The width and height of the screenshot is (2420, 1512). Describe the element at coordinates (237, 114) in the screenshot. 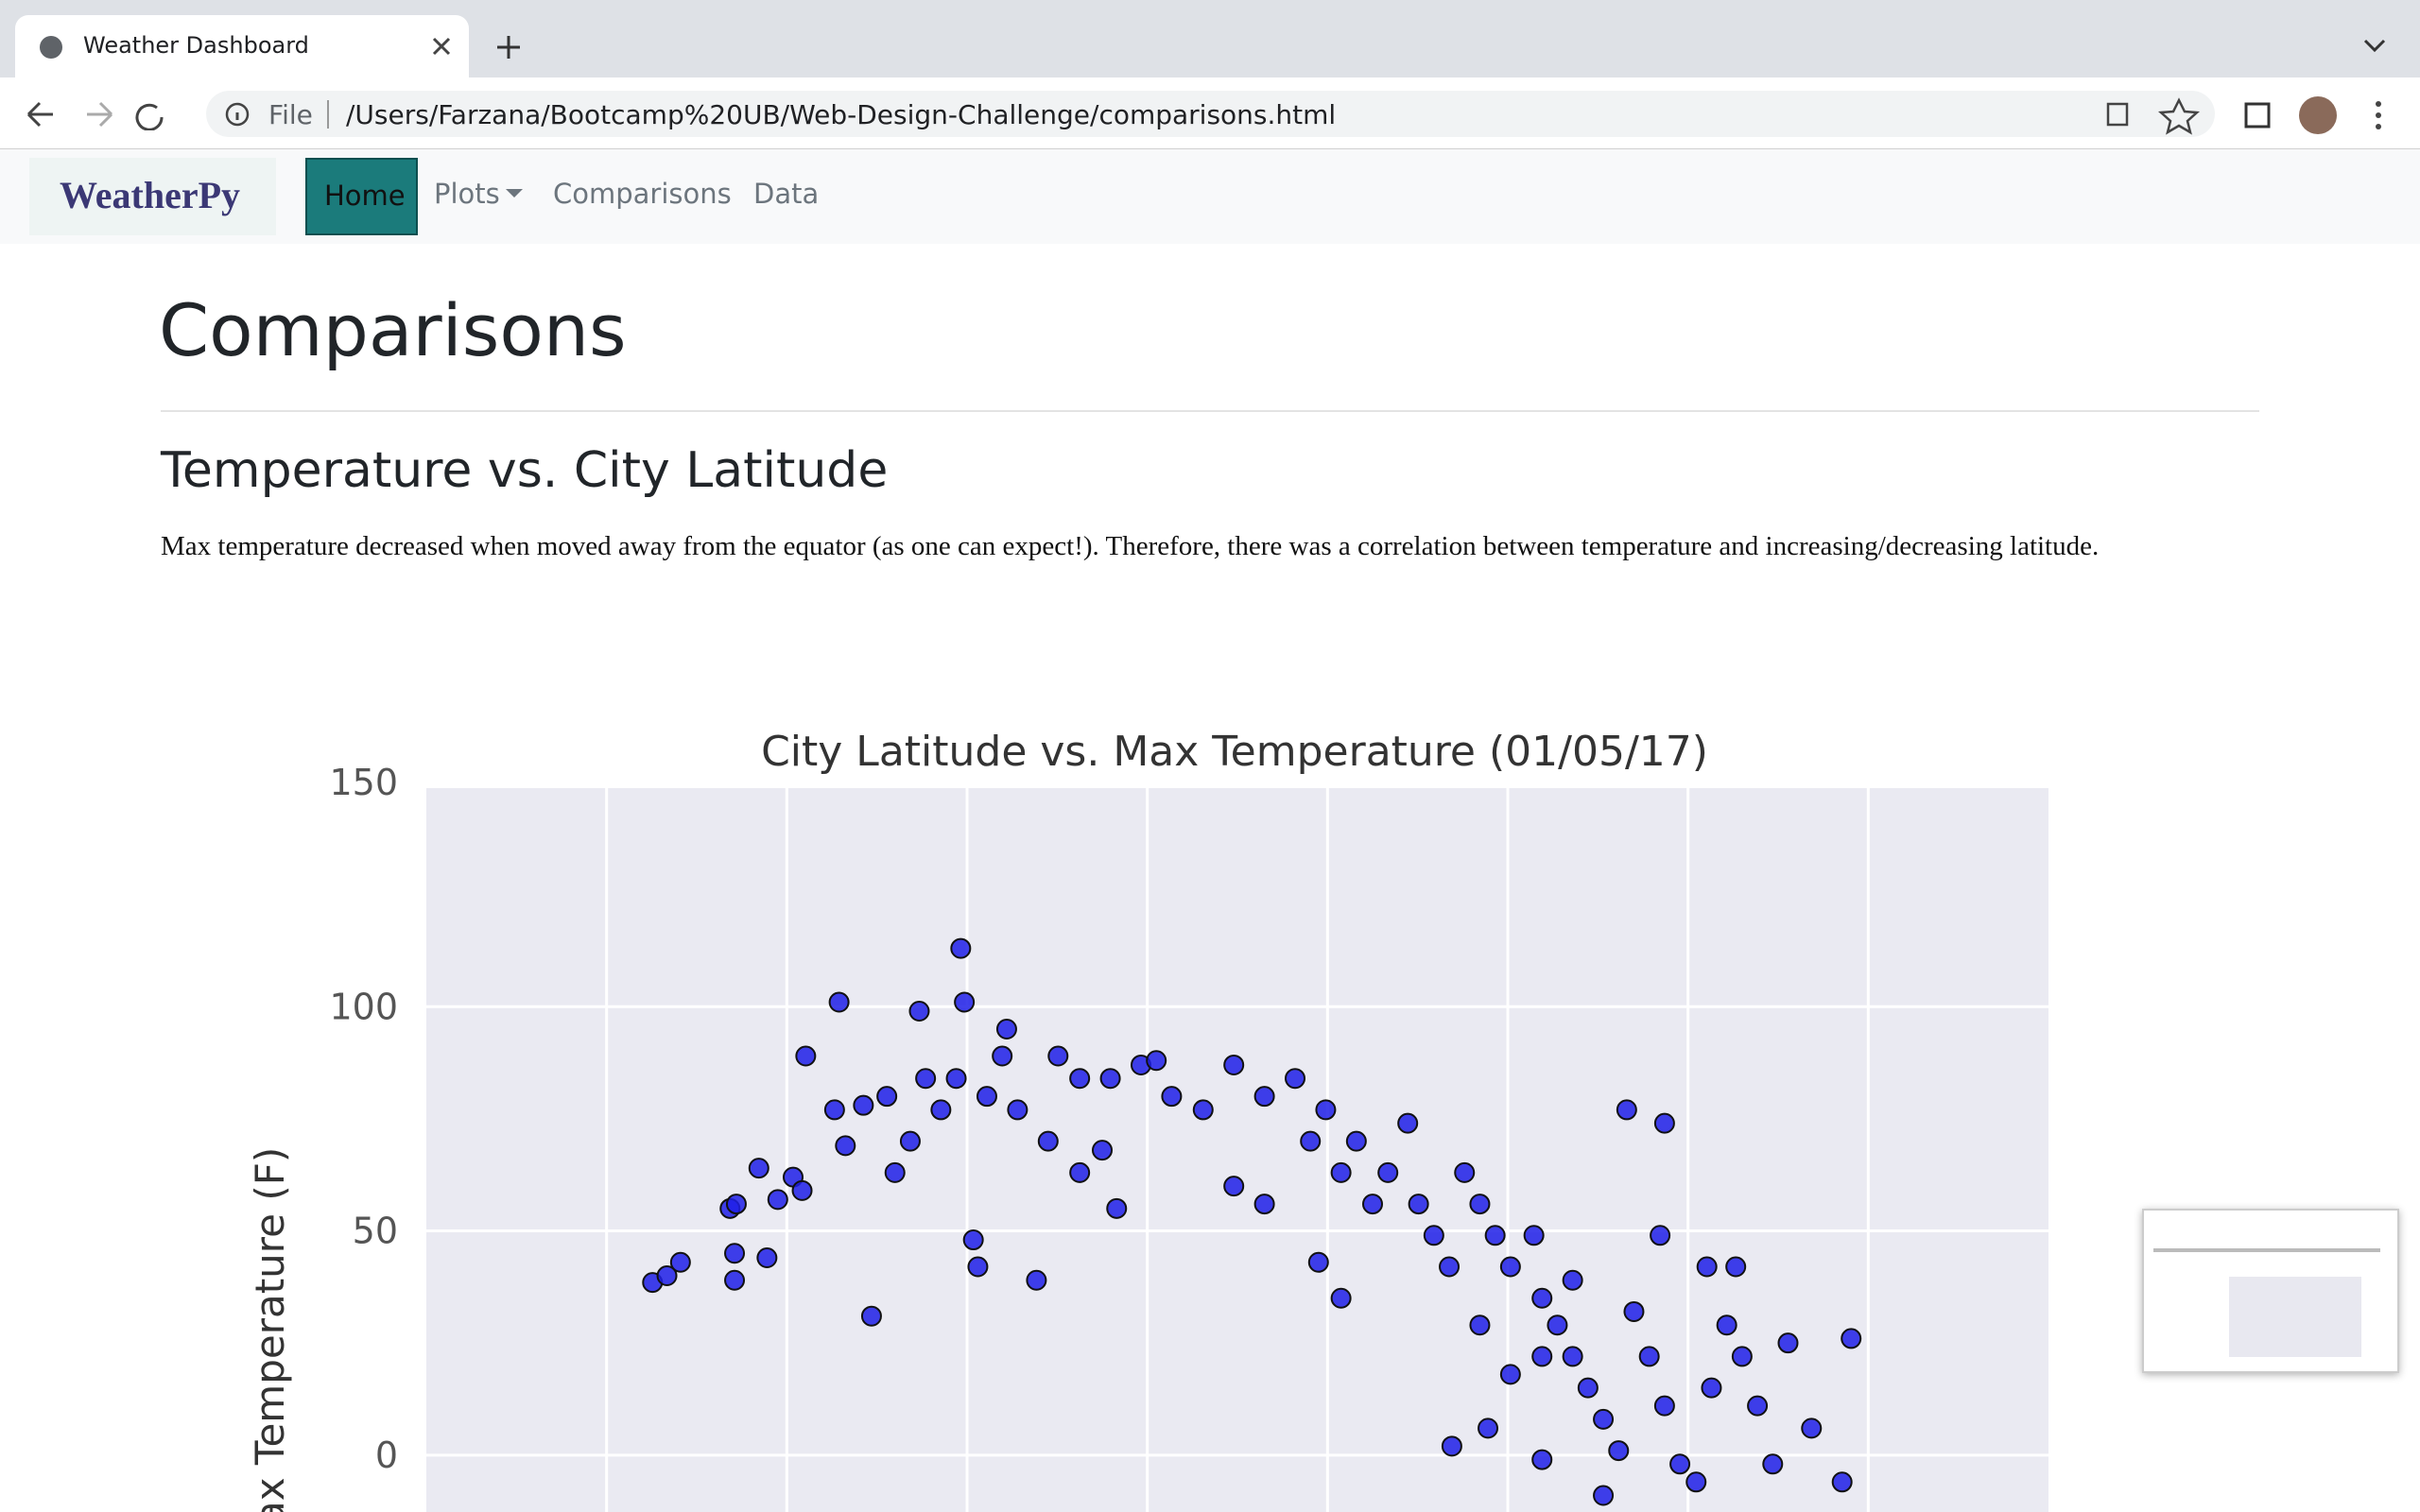

I see `info-icon` at that location.